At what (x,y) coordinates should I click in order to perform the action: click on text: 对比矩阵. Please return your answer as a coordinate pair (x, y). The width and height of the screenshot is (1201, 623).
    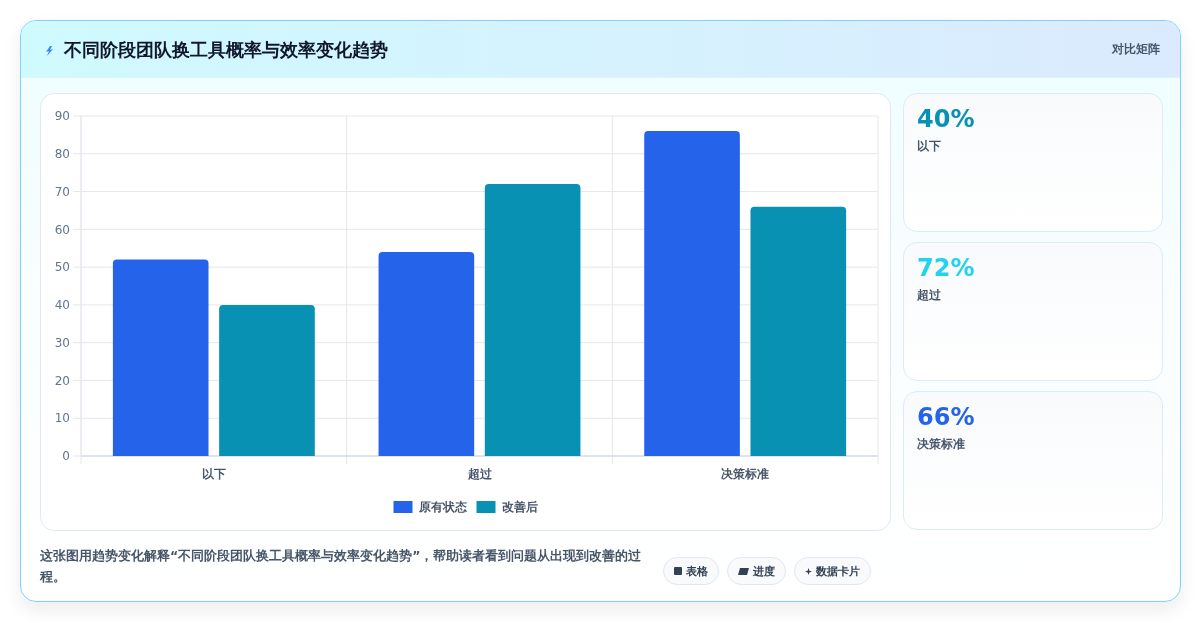
    Looking at the image, I should click on (1136, 49).